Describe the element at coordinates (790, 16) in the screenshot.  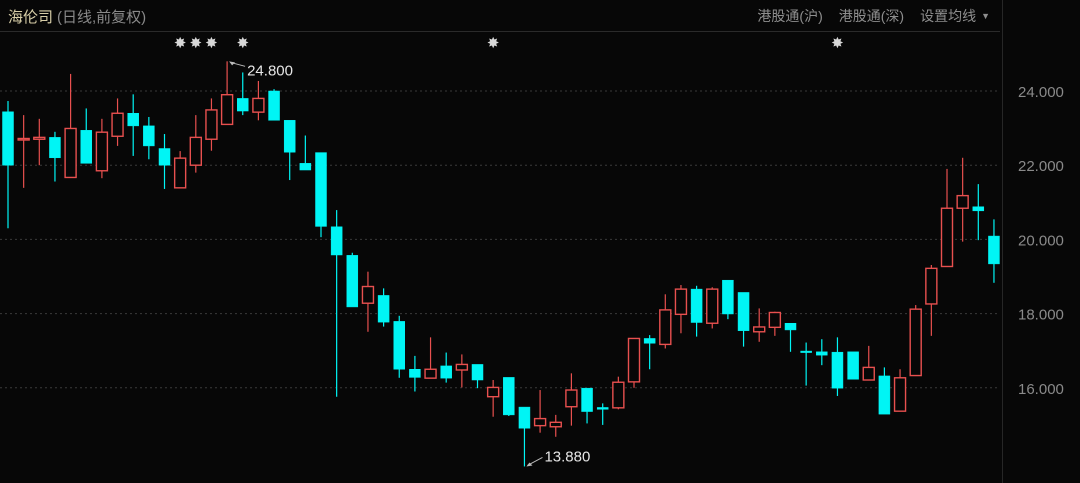
I see `hk-connect-shanghai-link: 港股通(沪)` at that location.